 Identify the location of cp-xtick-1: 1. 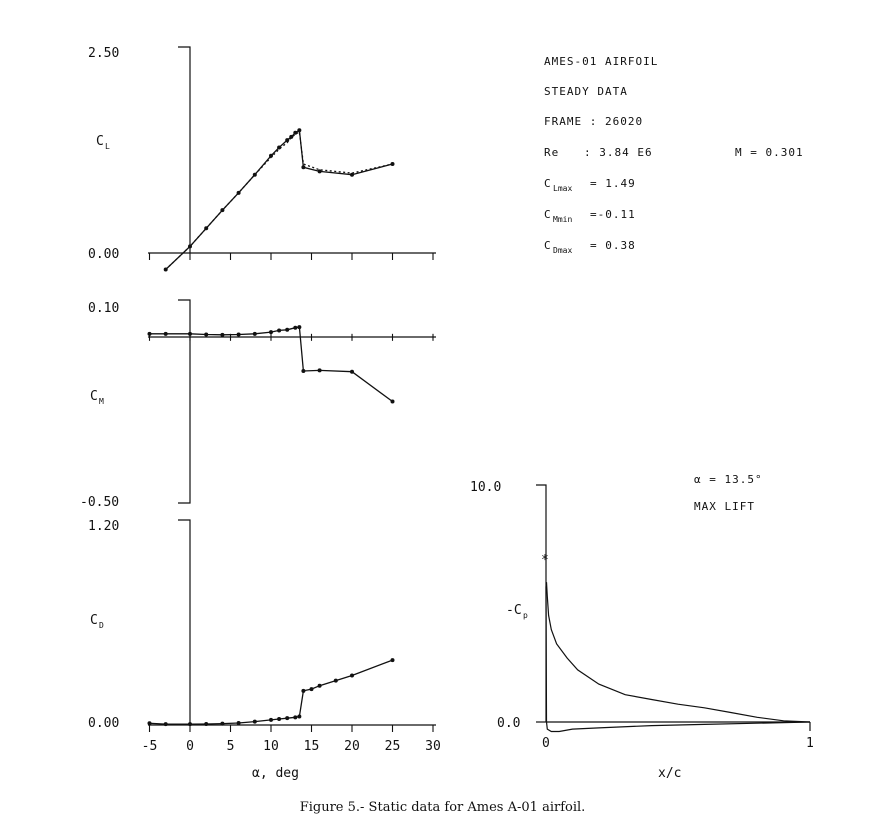
(810, 743).